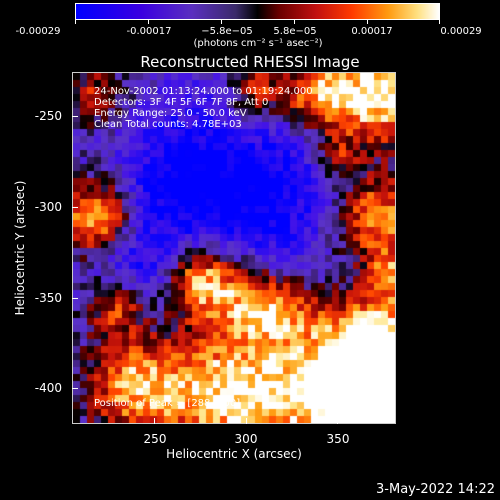 The width and height of the screenshot is (500, 500). What do you see at coordinates (234, 454) in the screenshot?
I see `x-axis-label: Heliocentric X (arcsec)` at bounding box center [234, 454].